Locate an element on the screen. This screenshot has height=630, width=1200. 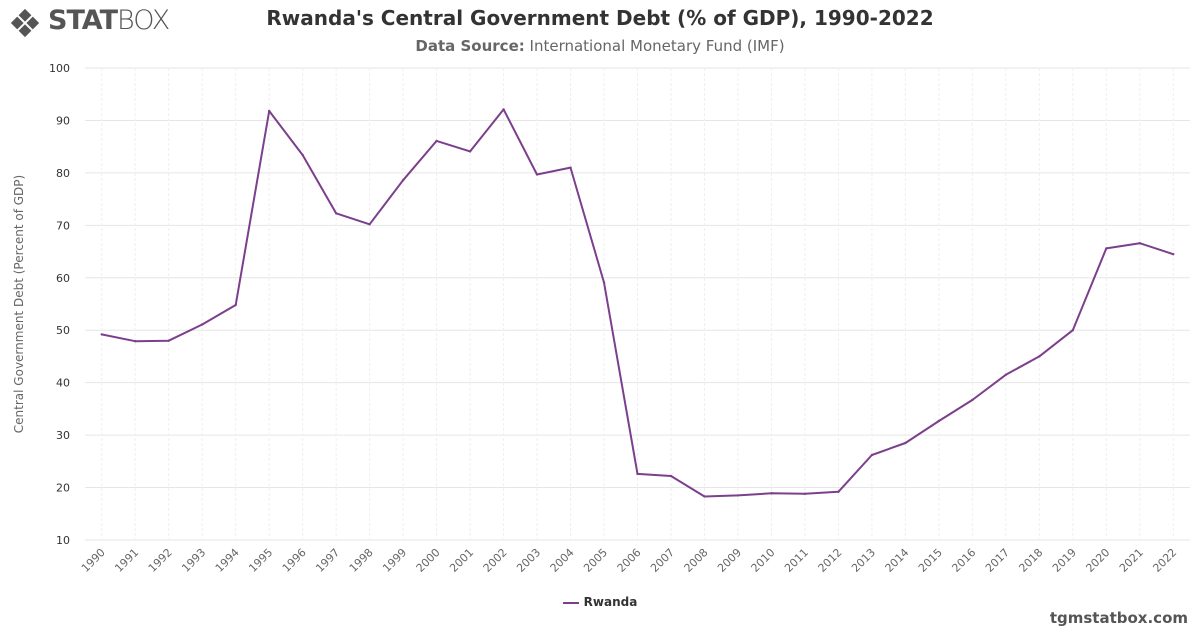
x-tick-label: 1999 is located at coordinates (394, 560).